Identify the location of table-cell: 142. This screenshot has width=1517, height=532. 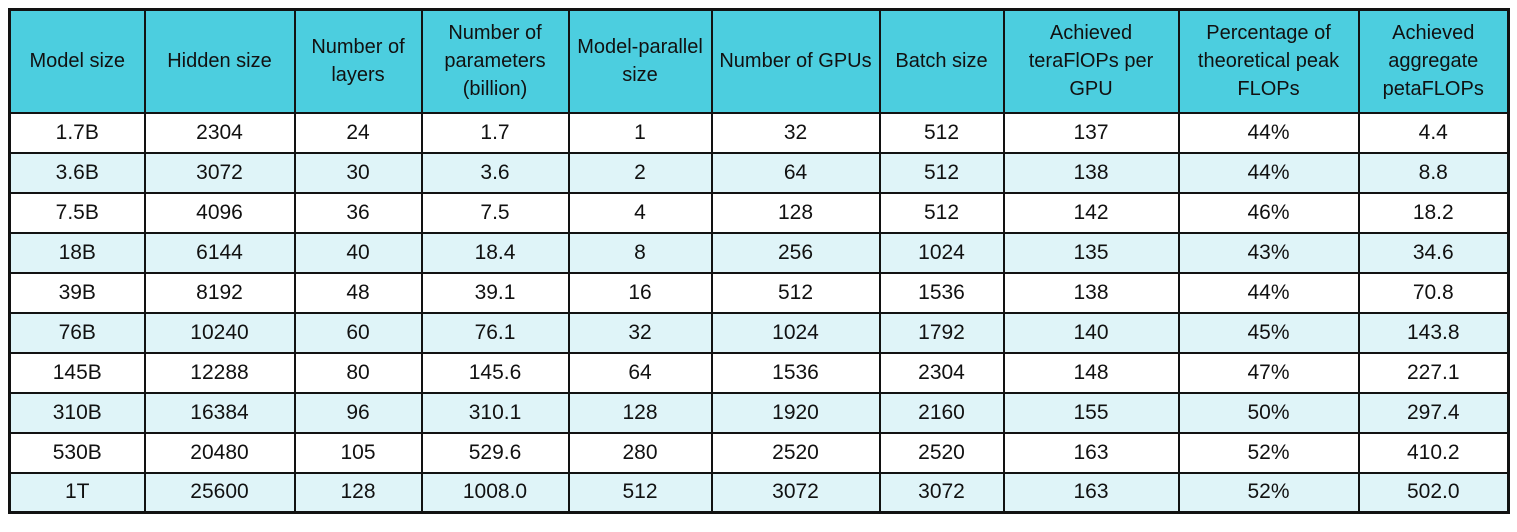
(1091, 212).